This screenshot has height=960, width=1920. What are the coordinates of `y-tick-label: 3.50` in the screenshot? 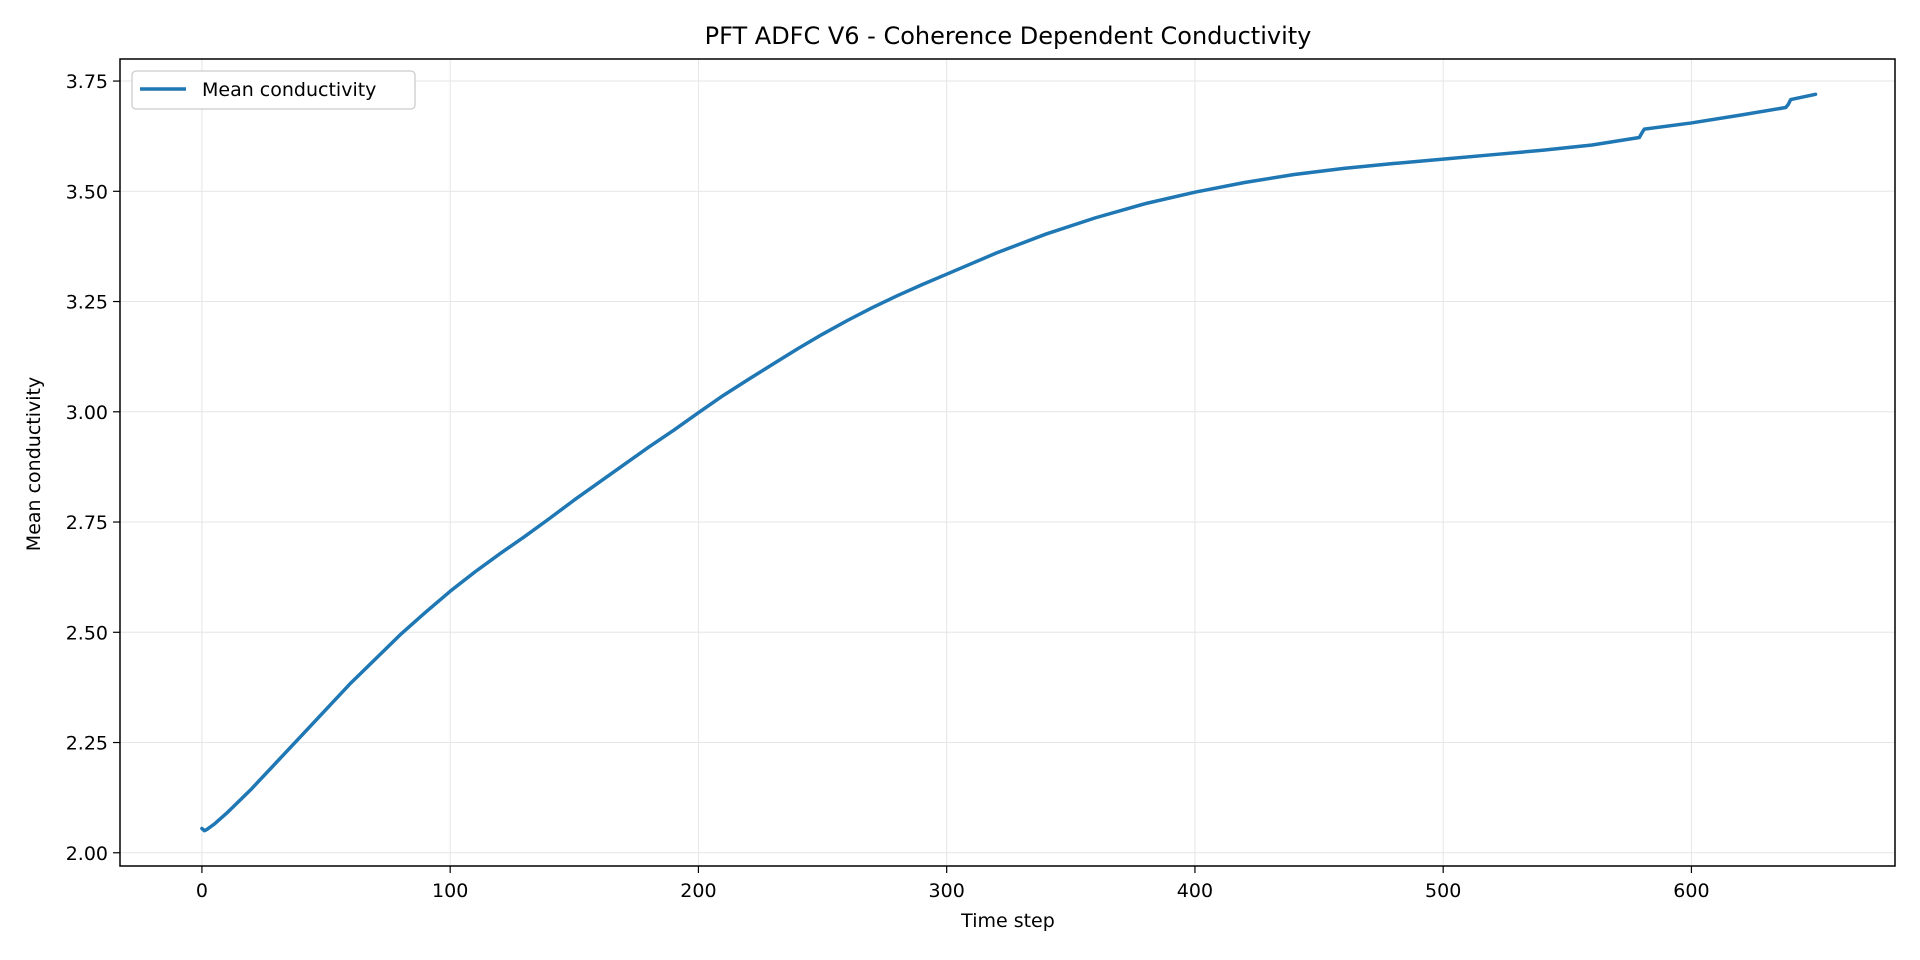 It's located at (87, 192).